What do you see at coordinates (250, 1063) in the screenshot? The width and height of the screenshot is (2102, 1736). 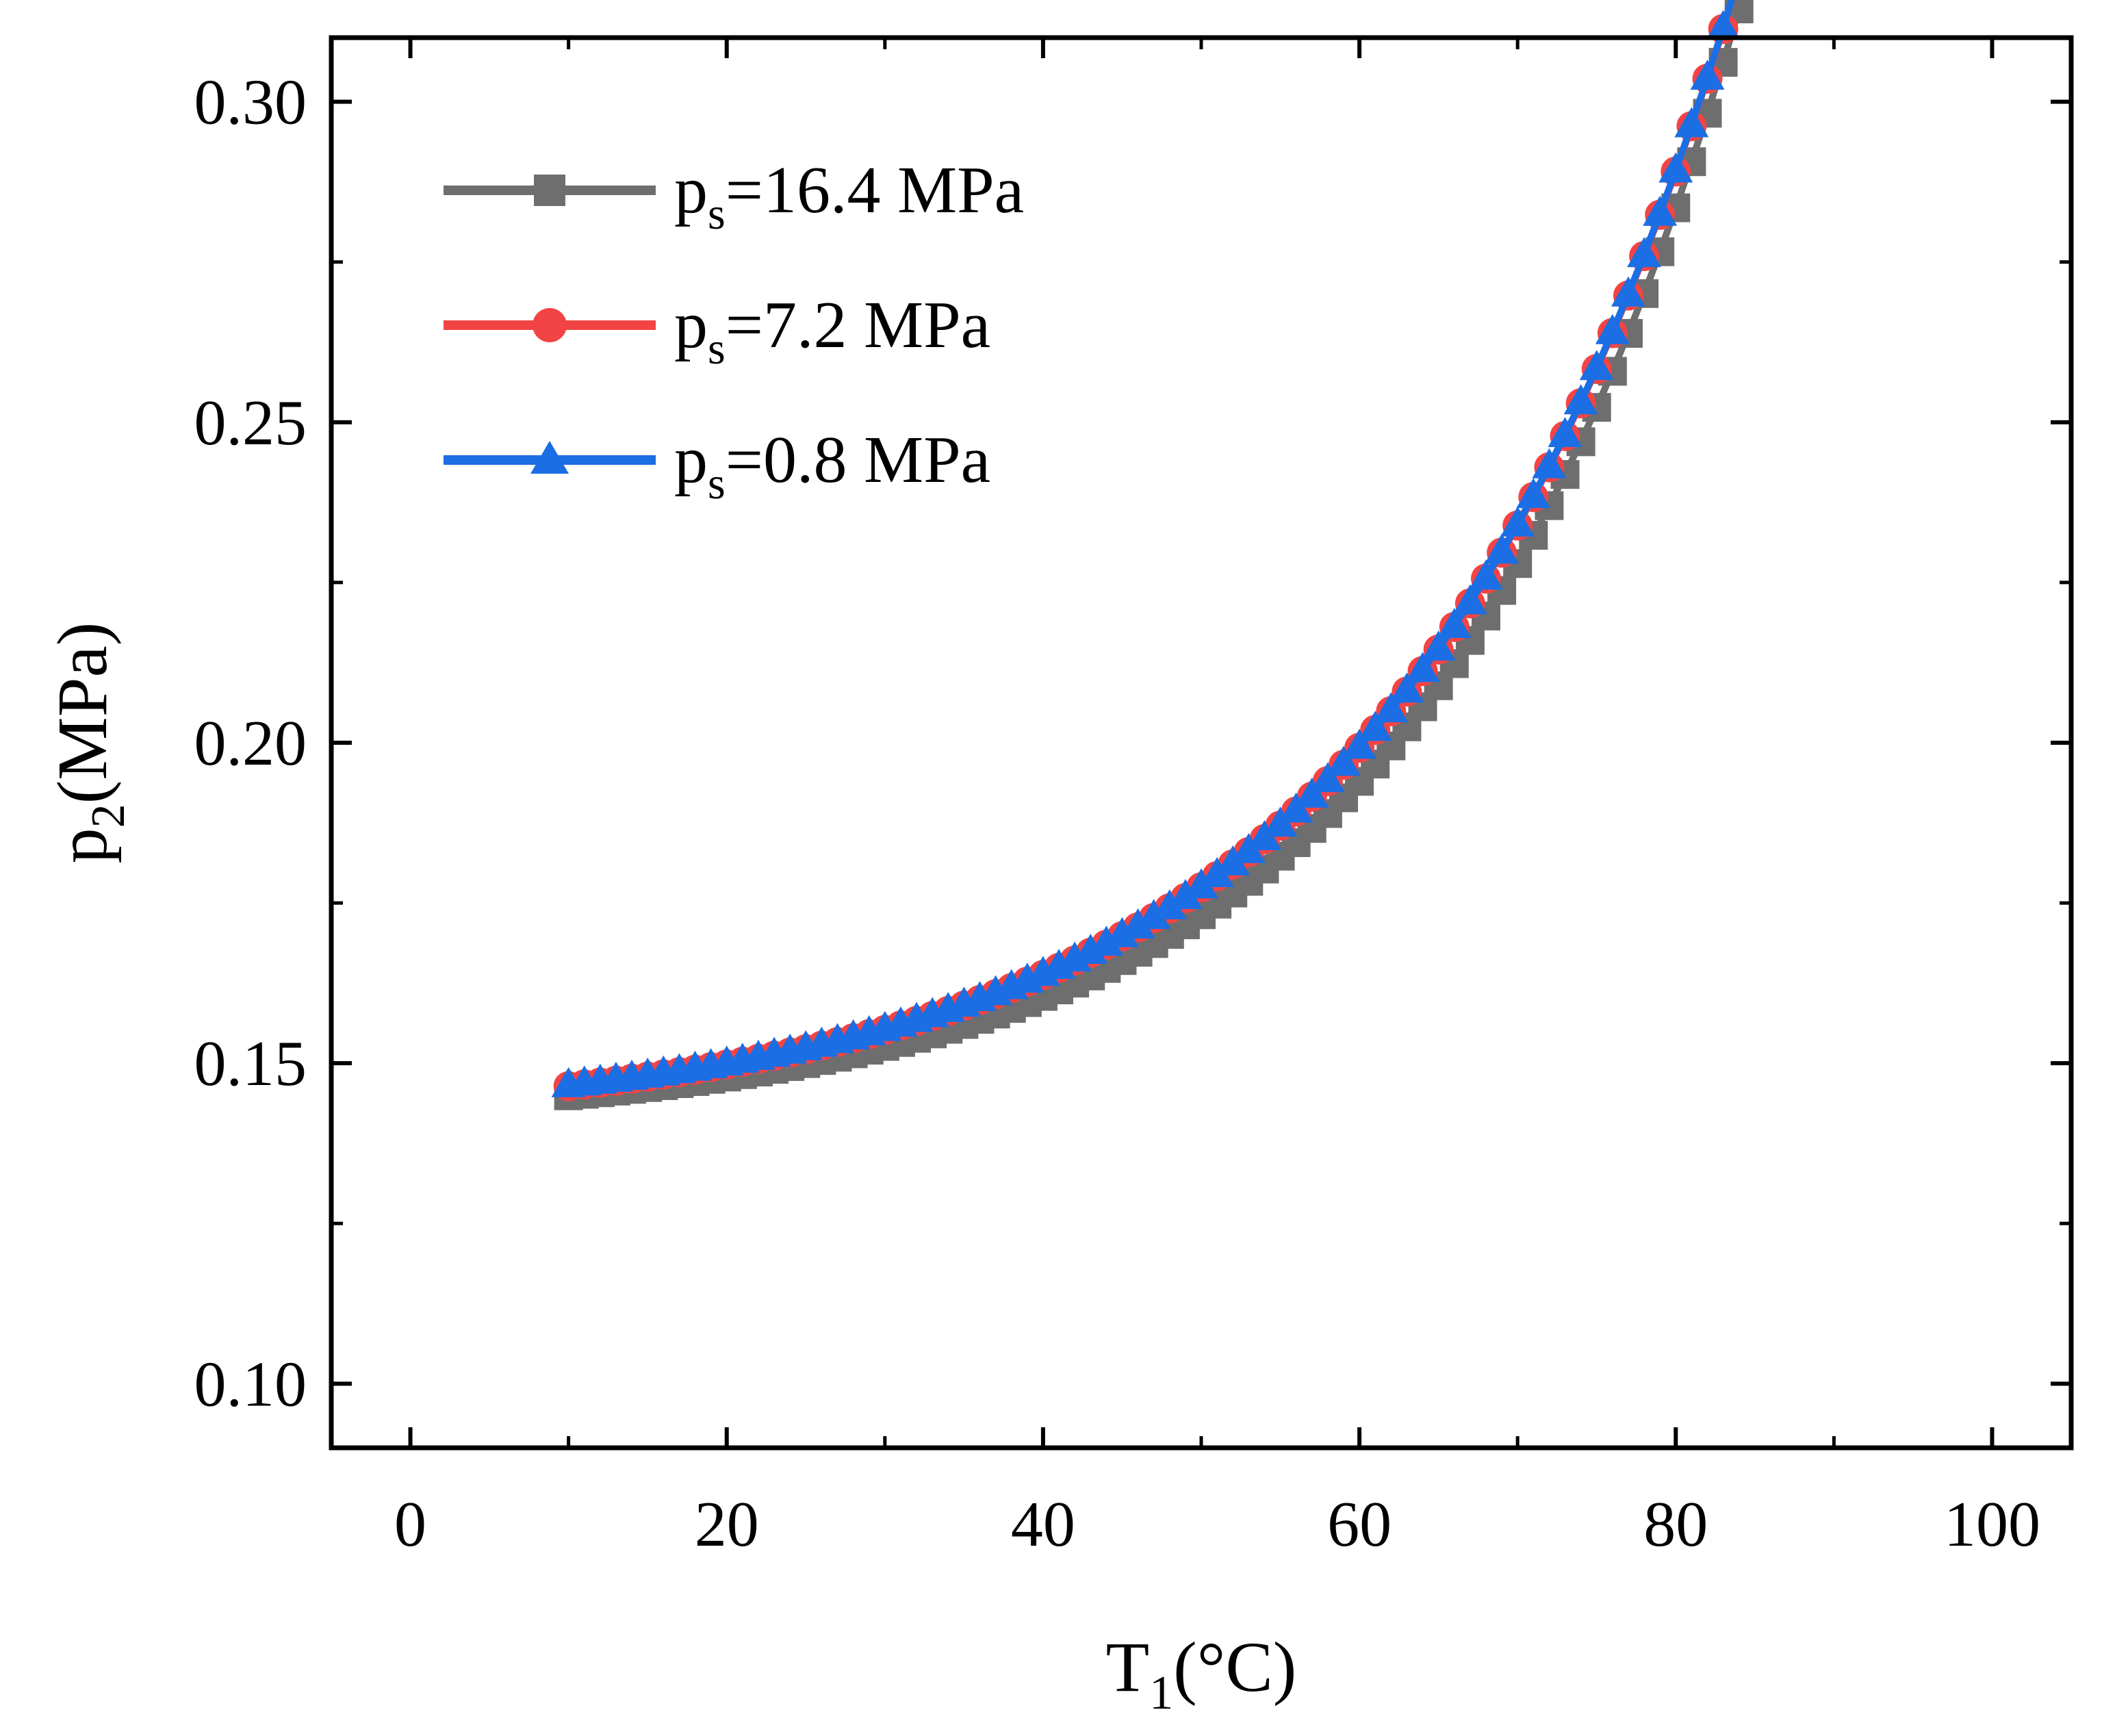 I see `y-tick-label: 0.15` at bounding box center [250, 1063].